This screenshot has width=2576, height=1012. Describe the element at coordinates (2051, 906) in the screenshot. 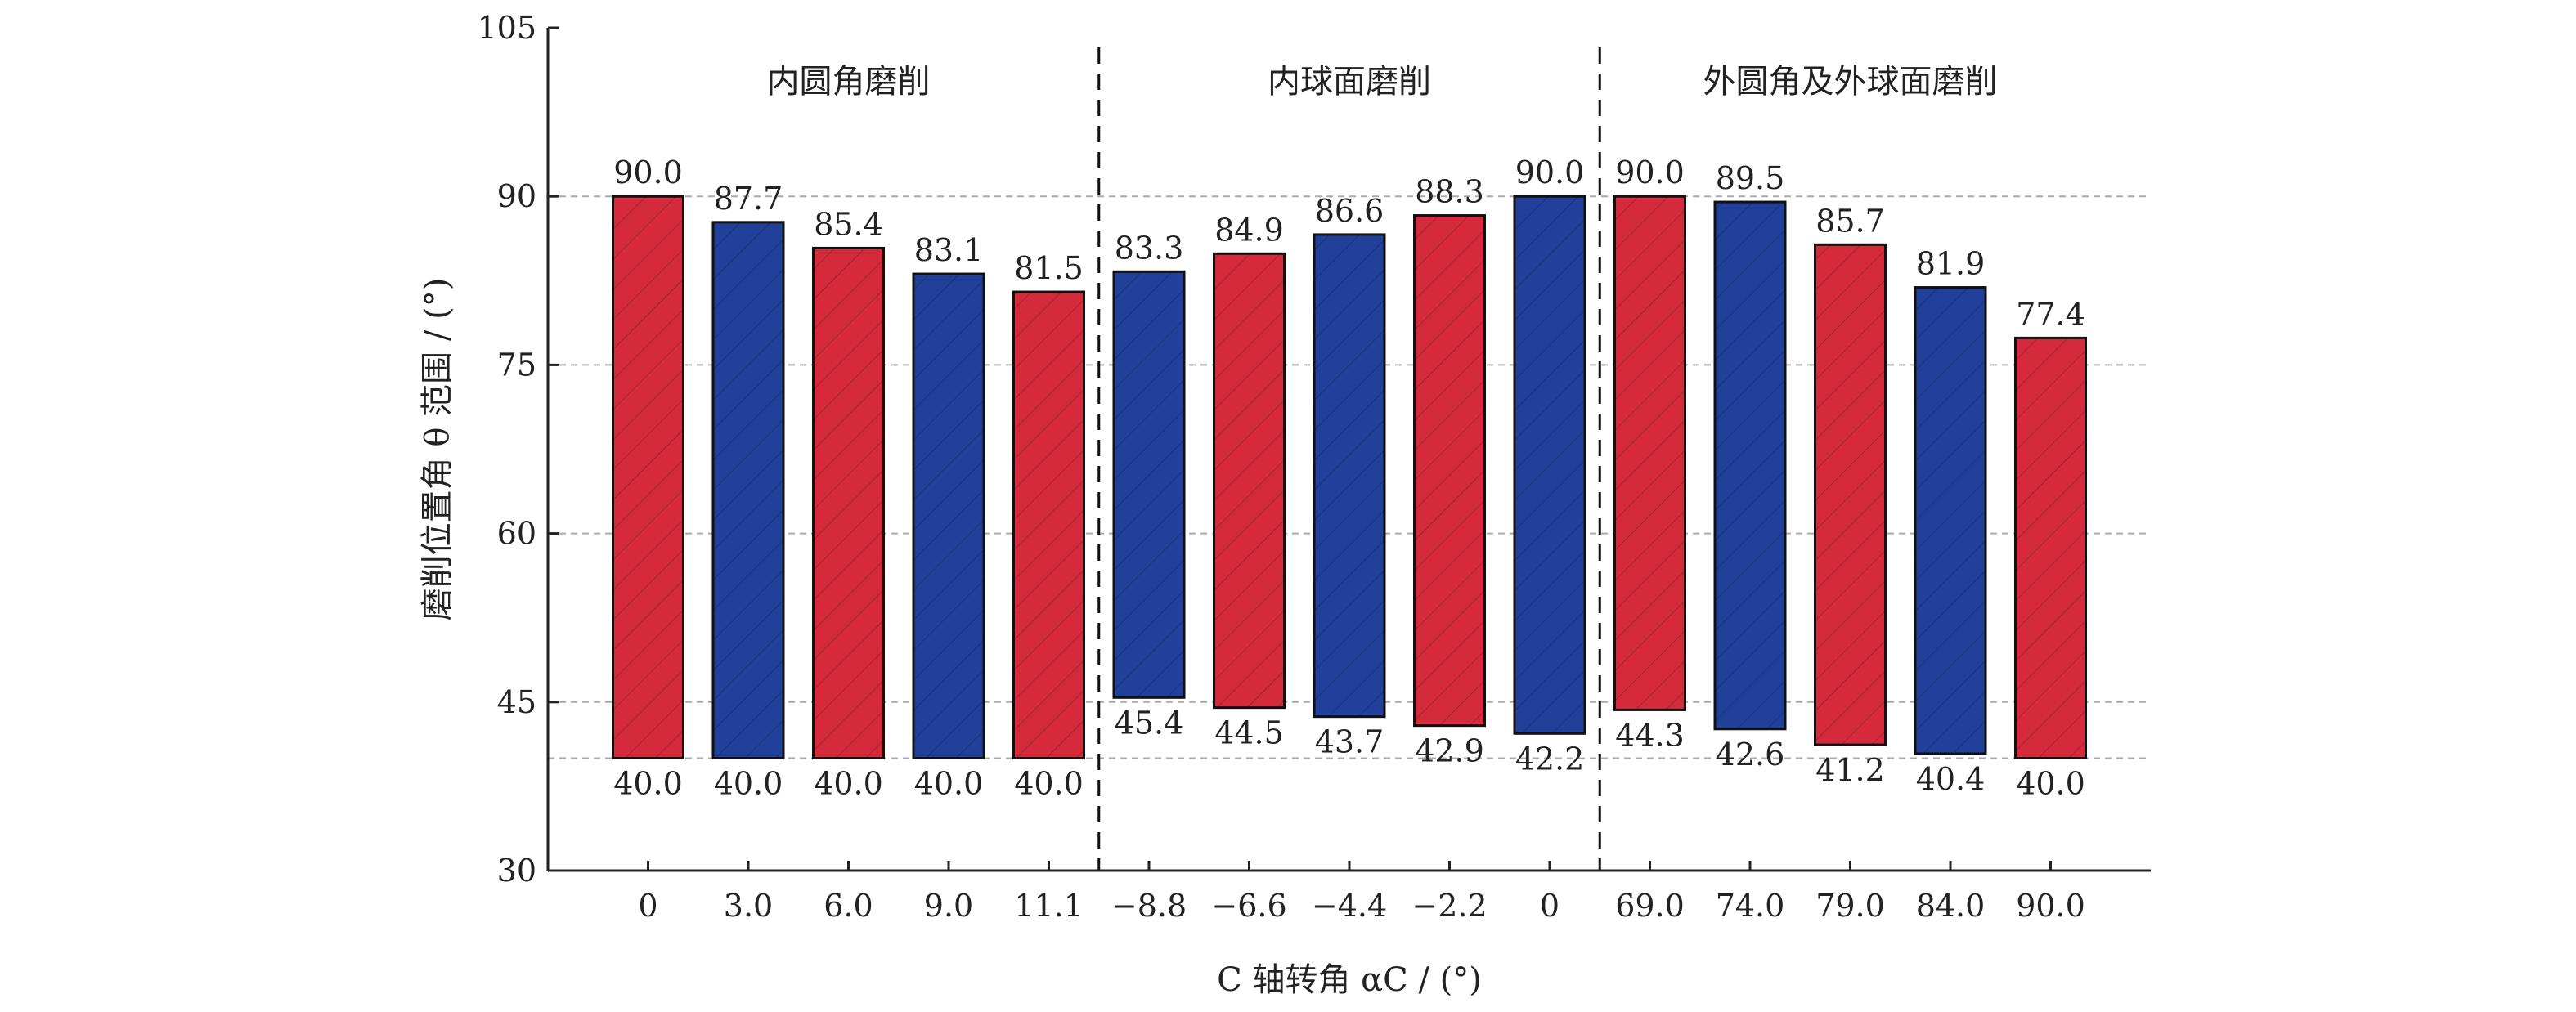

I see `x-tick-label: 90.0` at that location.